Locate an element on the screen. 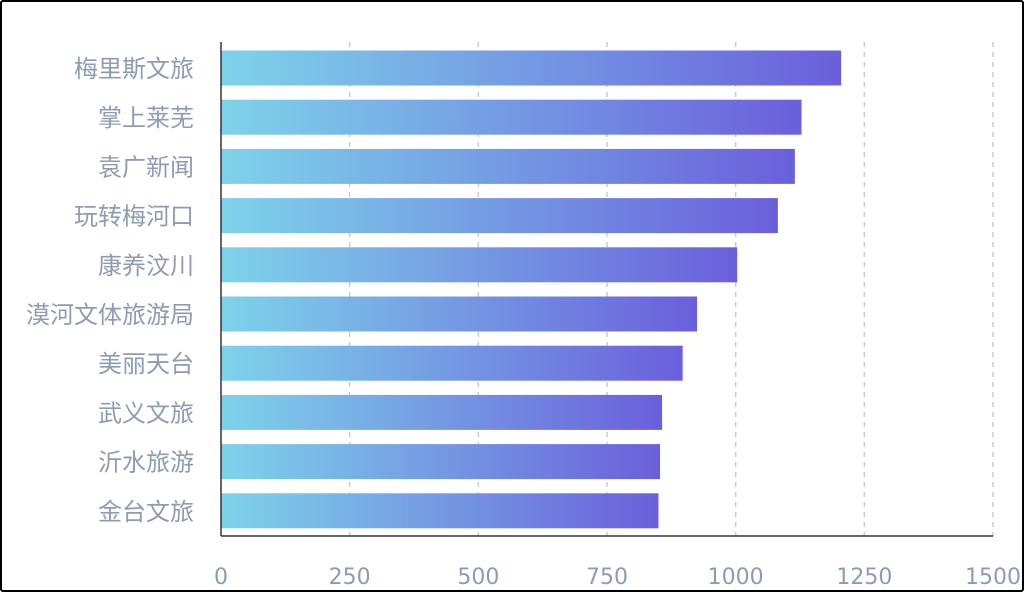  category-label: 玩转梅河口 is located at coordinates (134, 217).